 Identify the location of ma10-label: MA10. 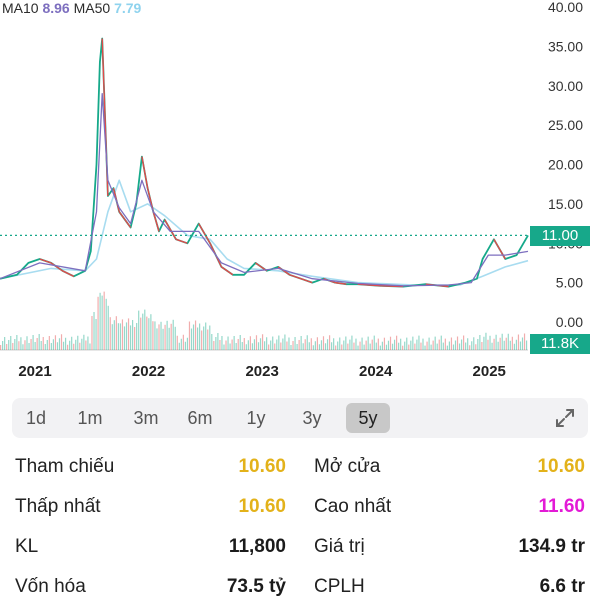
(20, 8).